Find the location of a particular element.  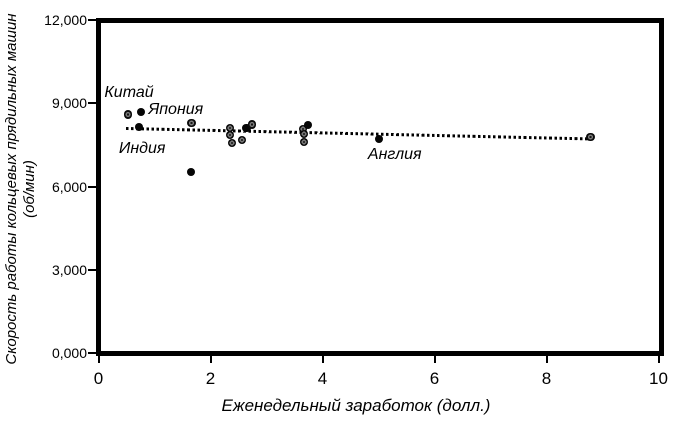

country-label: Англия is located at coordinates (394, 155).